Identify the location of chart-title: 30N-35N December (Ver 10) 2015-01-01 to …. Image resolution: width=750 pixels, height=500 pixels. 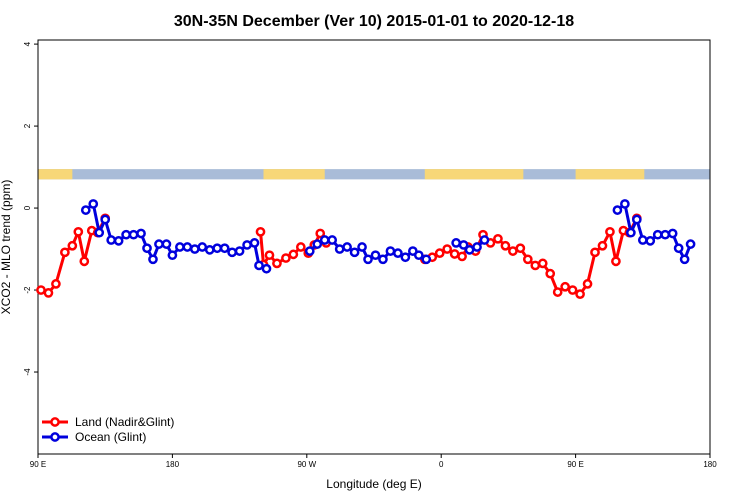
(374, 21).